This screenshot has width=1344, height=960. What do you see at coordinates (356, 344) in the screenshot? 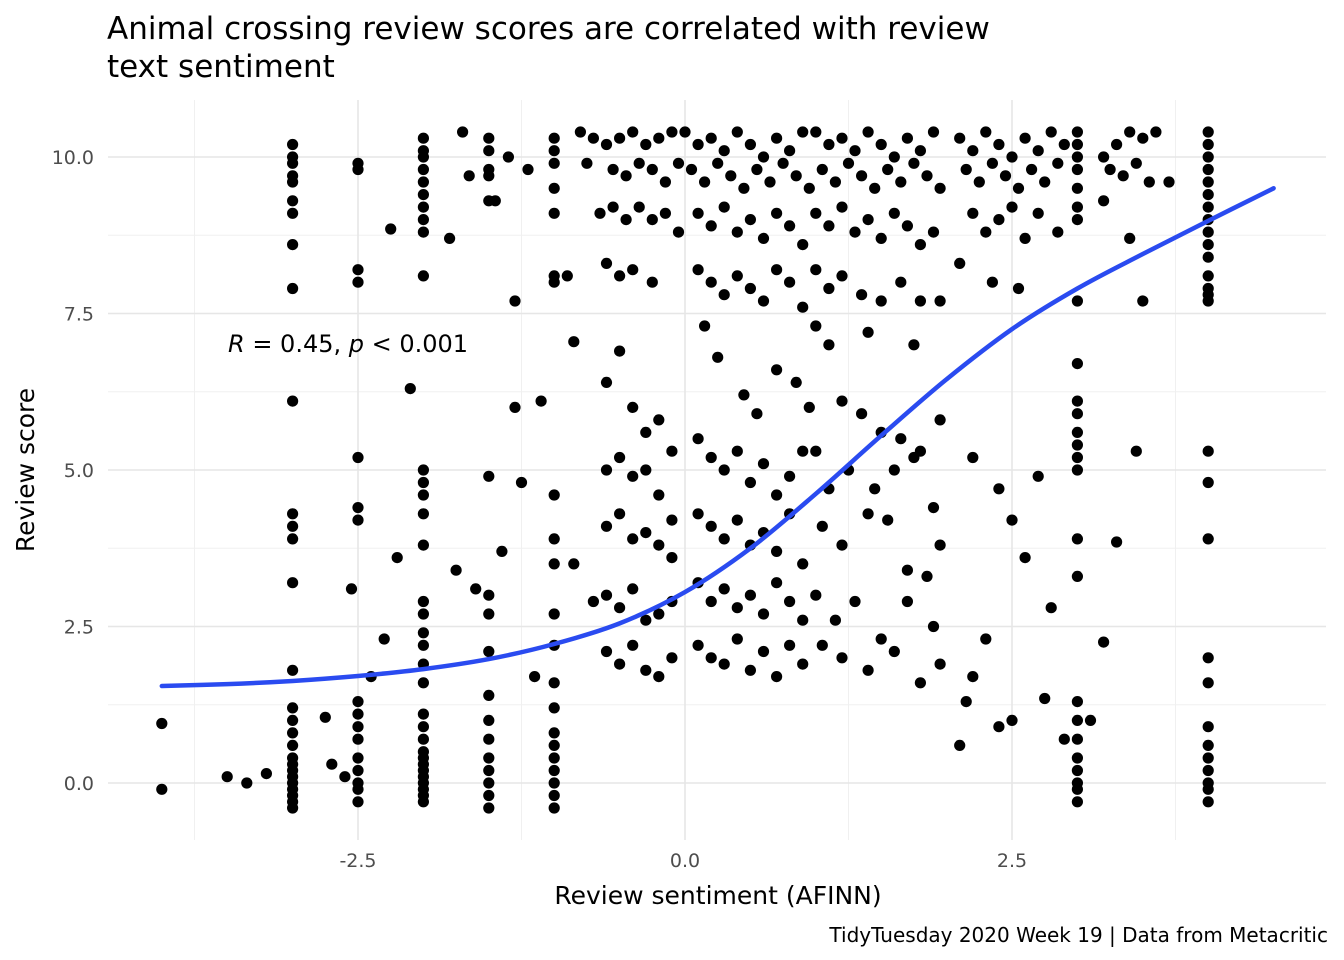
I see `p-symbol: p` at bounding box center [356, 344].